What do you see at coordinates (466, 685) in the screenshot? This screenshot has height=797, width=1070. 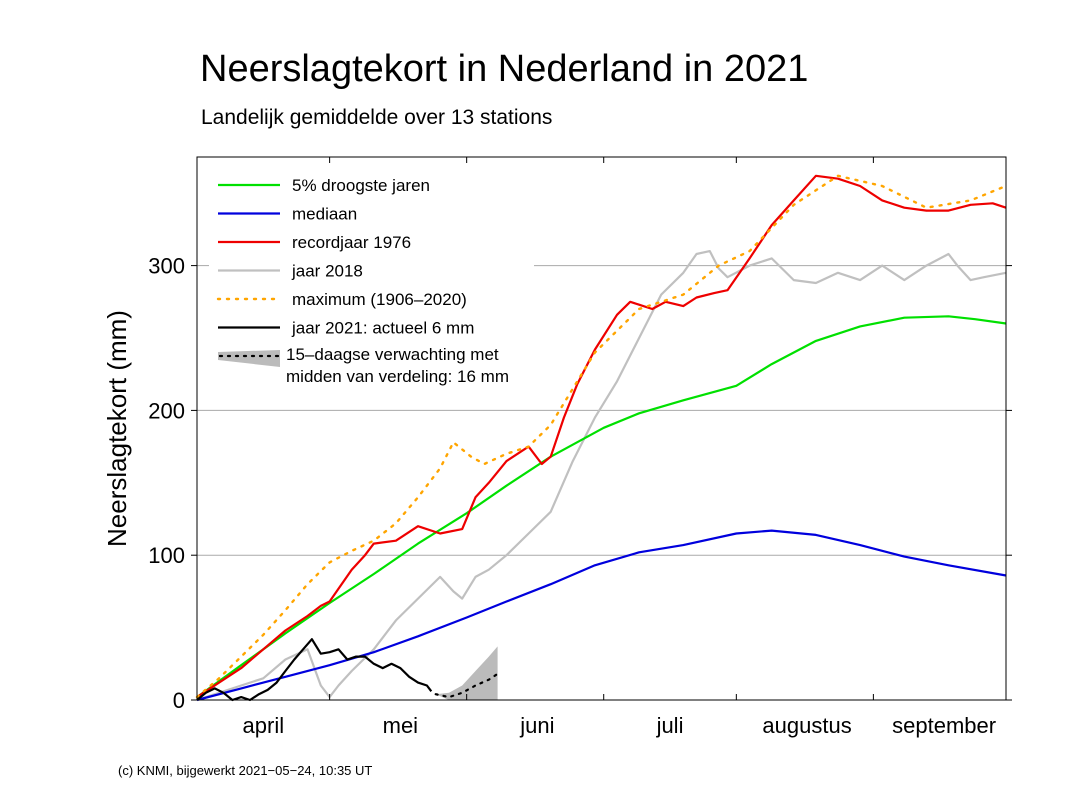 I see `forecast-median-line` at bounding box center [466, 685].